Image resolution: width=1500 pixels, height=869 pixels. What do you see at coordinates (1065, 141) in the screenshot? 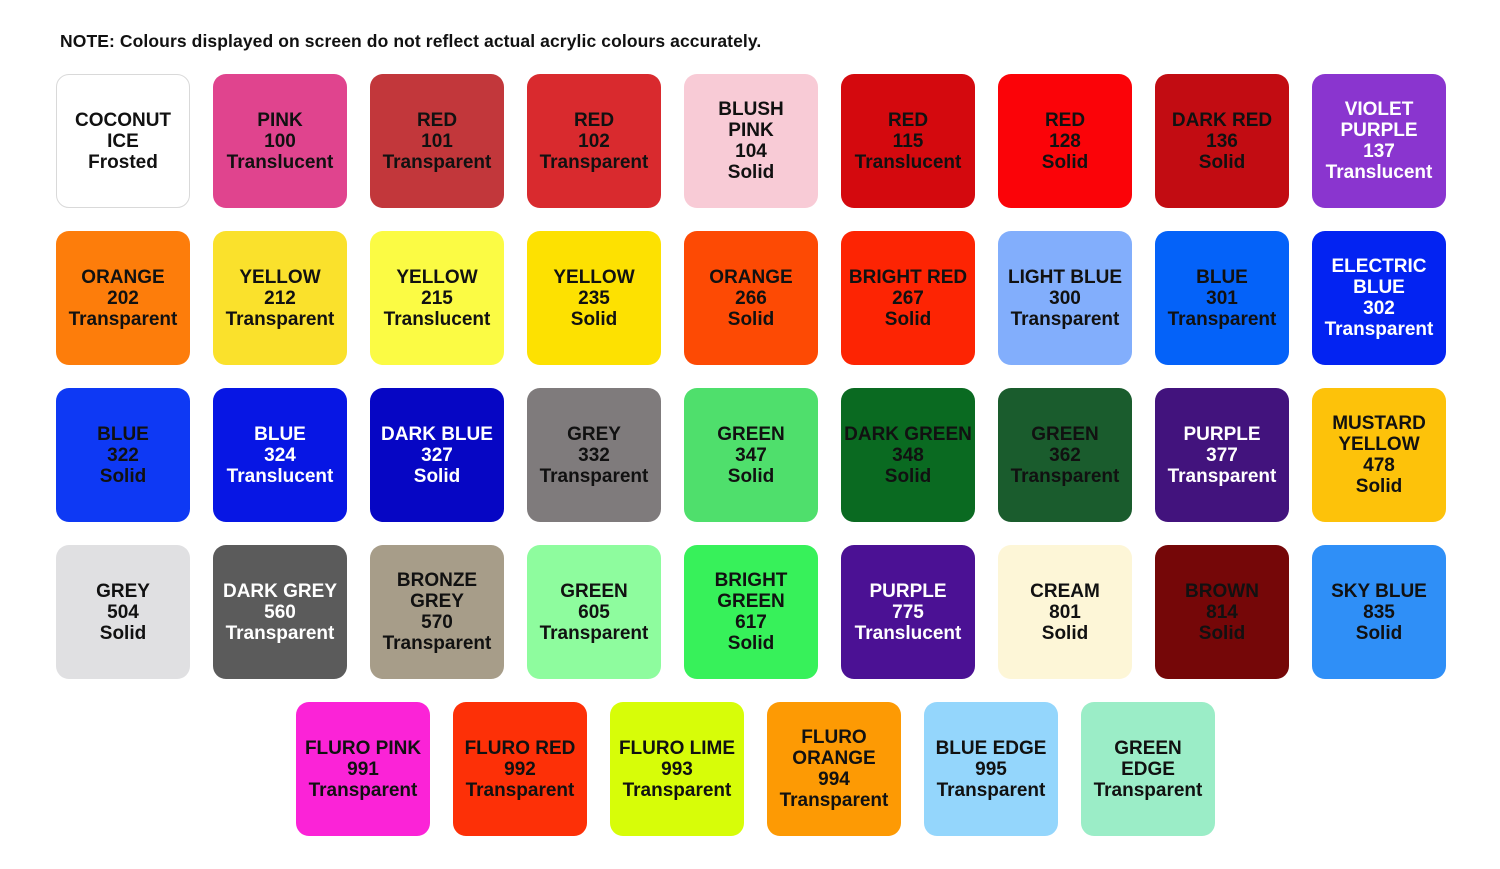
I see `colour-swatch: RED 128 Solid` at bounding box center [1065, 141].